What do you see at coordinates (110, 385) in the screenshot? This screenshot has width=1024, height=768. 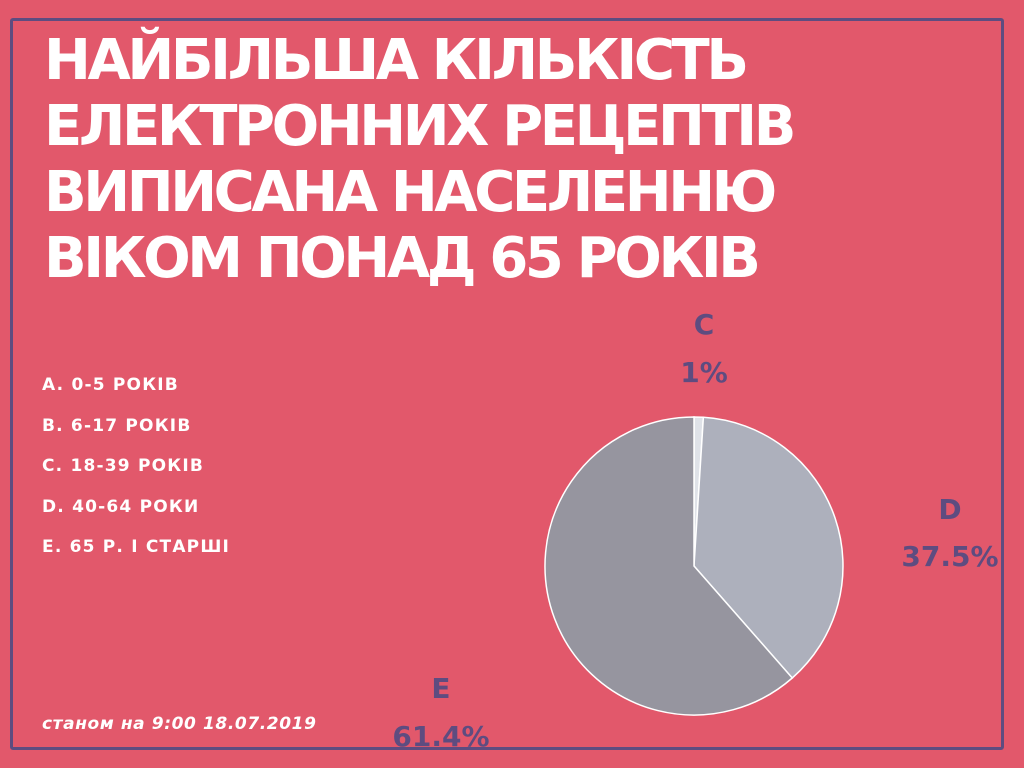 I see `legend-item-a: A. 0-5 РОКІВ` at bounding box center [110, 385].